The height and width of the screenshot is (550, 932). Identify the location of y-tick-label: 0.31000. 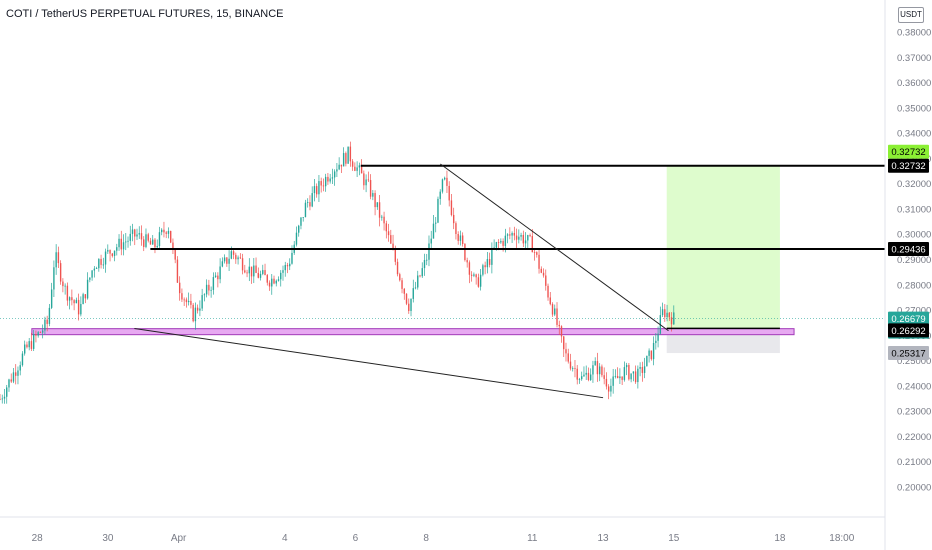
(914, 209).